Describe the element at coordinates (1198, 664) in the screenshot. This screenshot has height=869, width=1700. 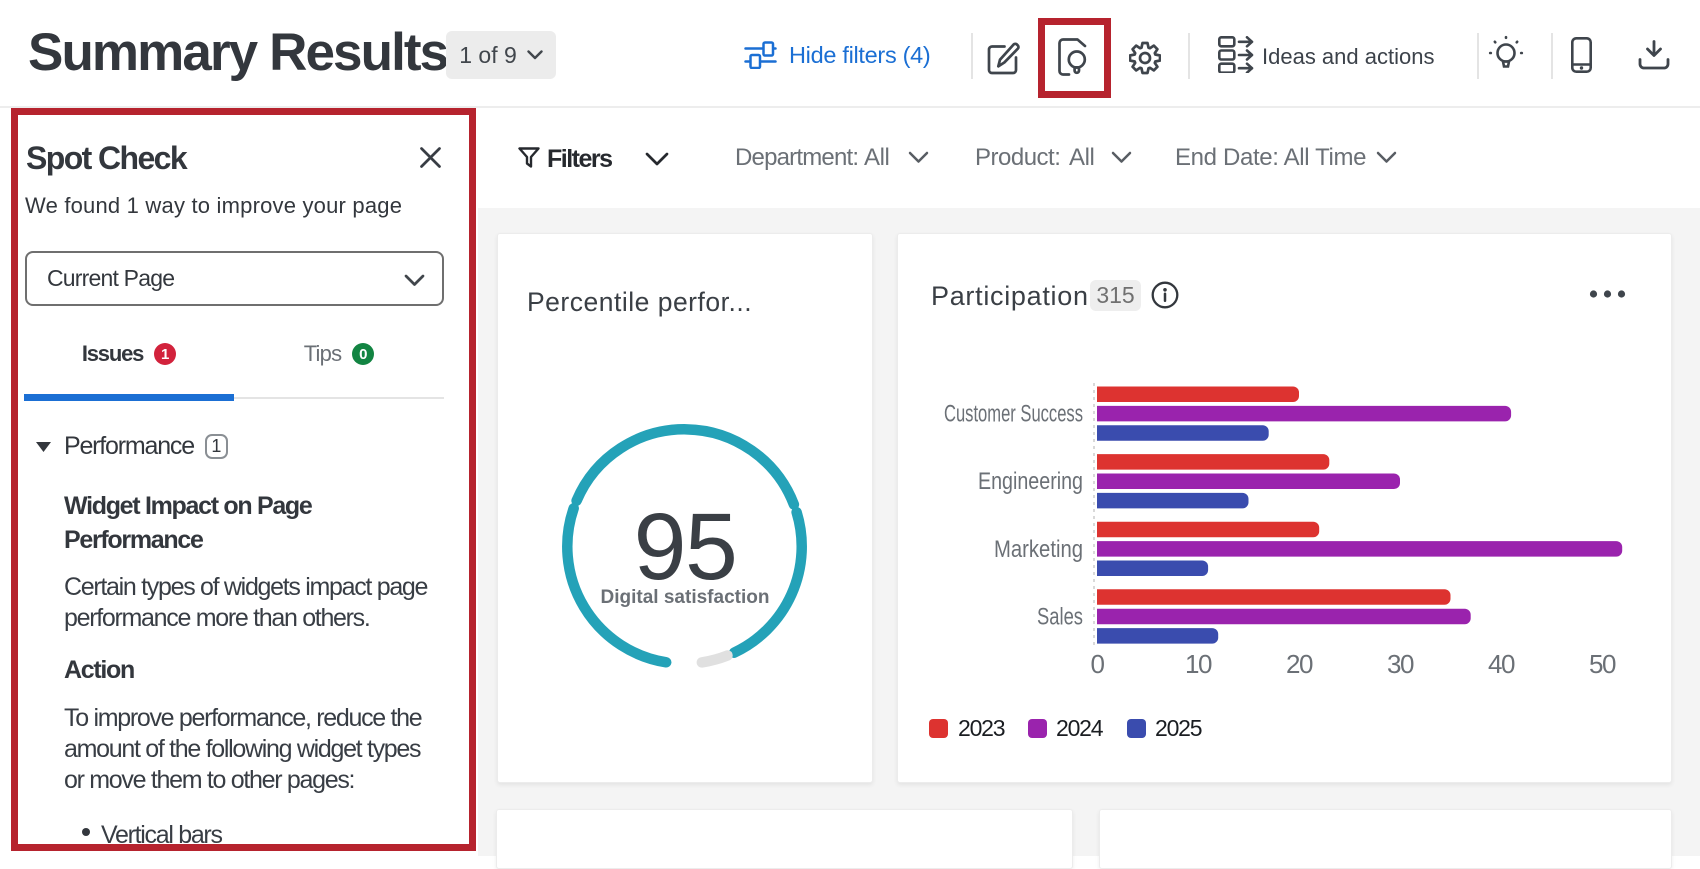
I see `svg-text: 10` at that location.